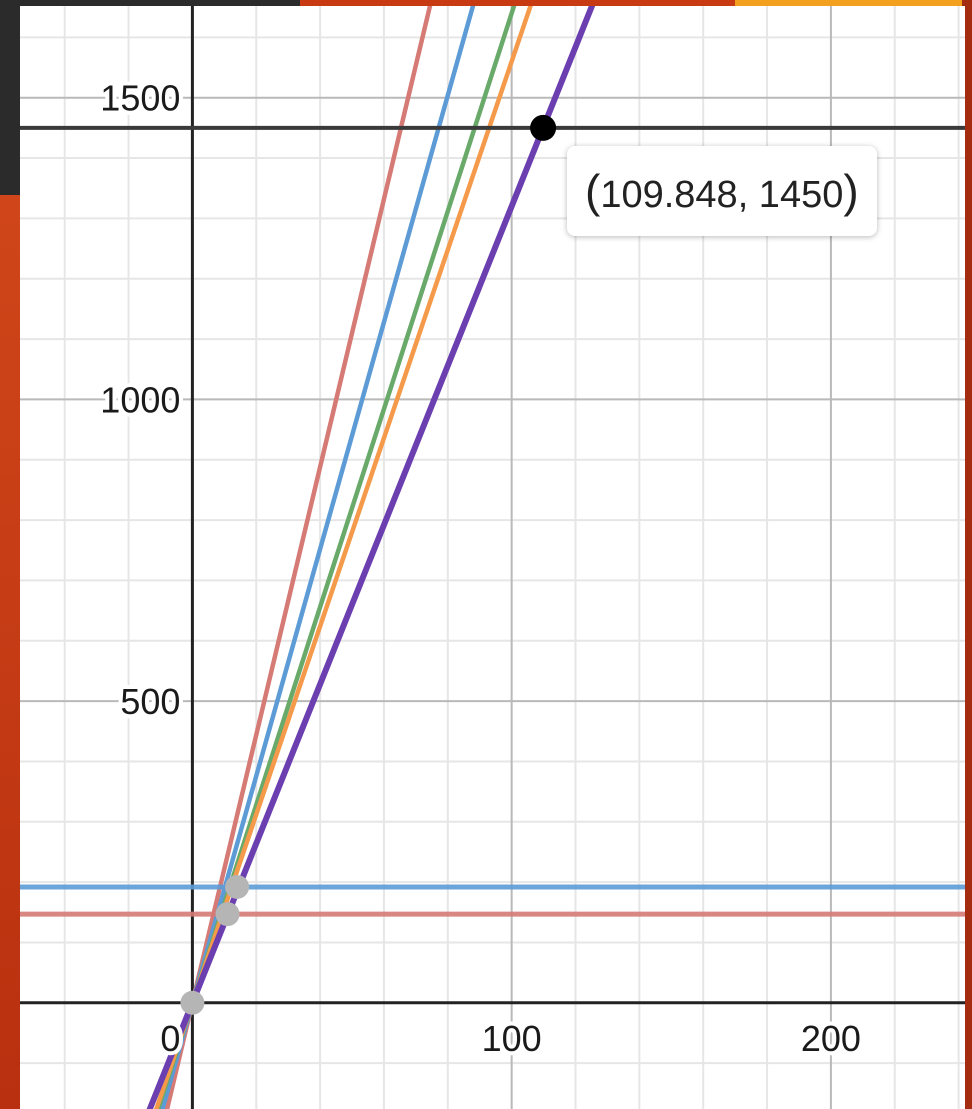 This screenshot has height=1109, width=972. I want to click on x-tick-label-200-halo: 200, so click(831, 1038).